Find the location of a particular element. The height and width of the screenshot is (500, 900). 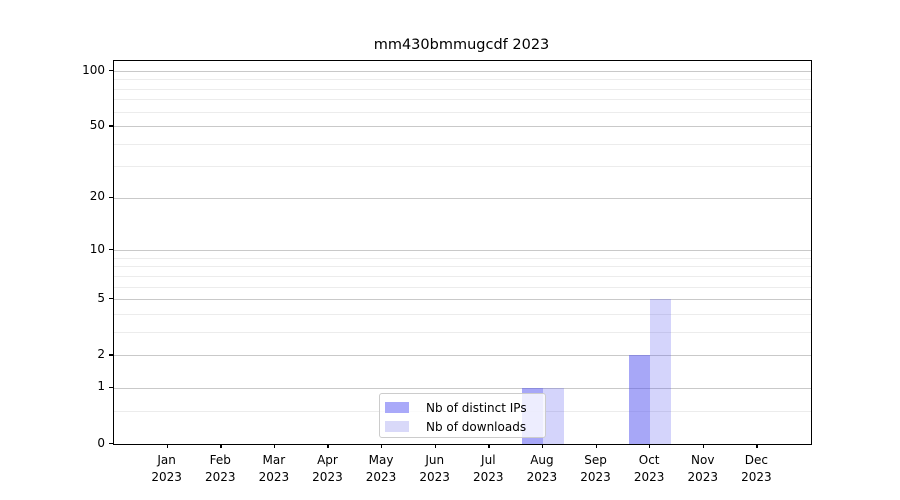

legend-row: Nb of downloads is located at coordinates (462, 426).